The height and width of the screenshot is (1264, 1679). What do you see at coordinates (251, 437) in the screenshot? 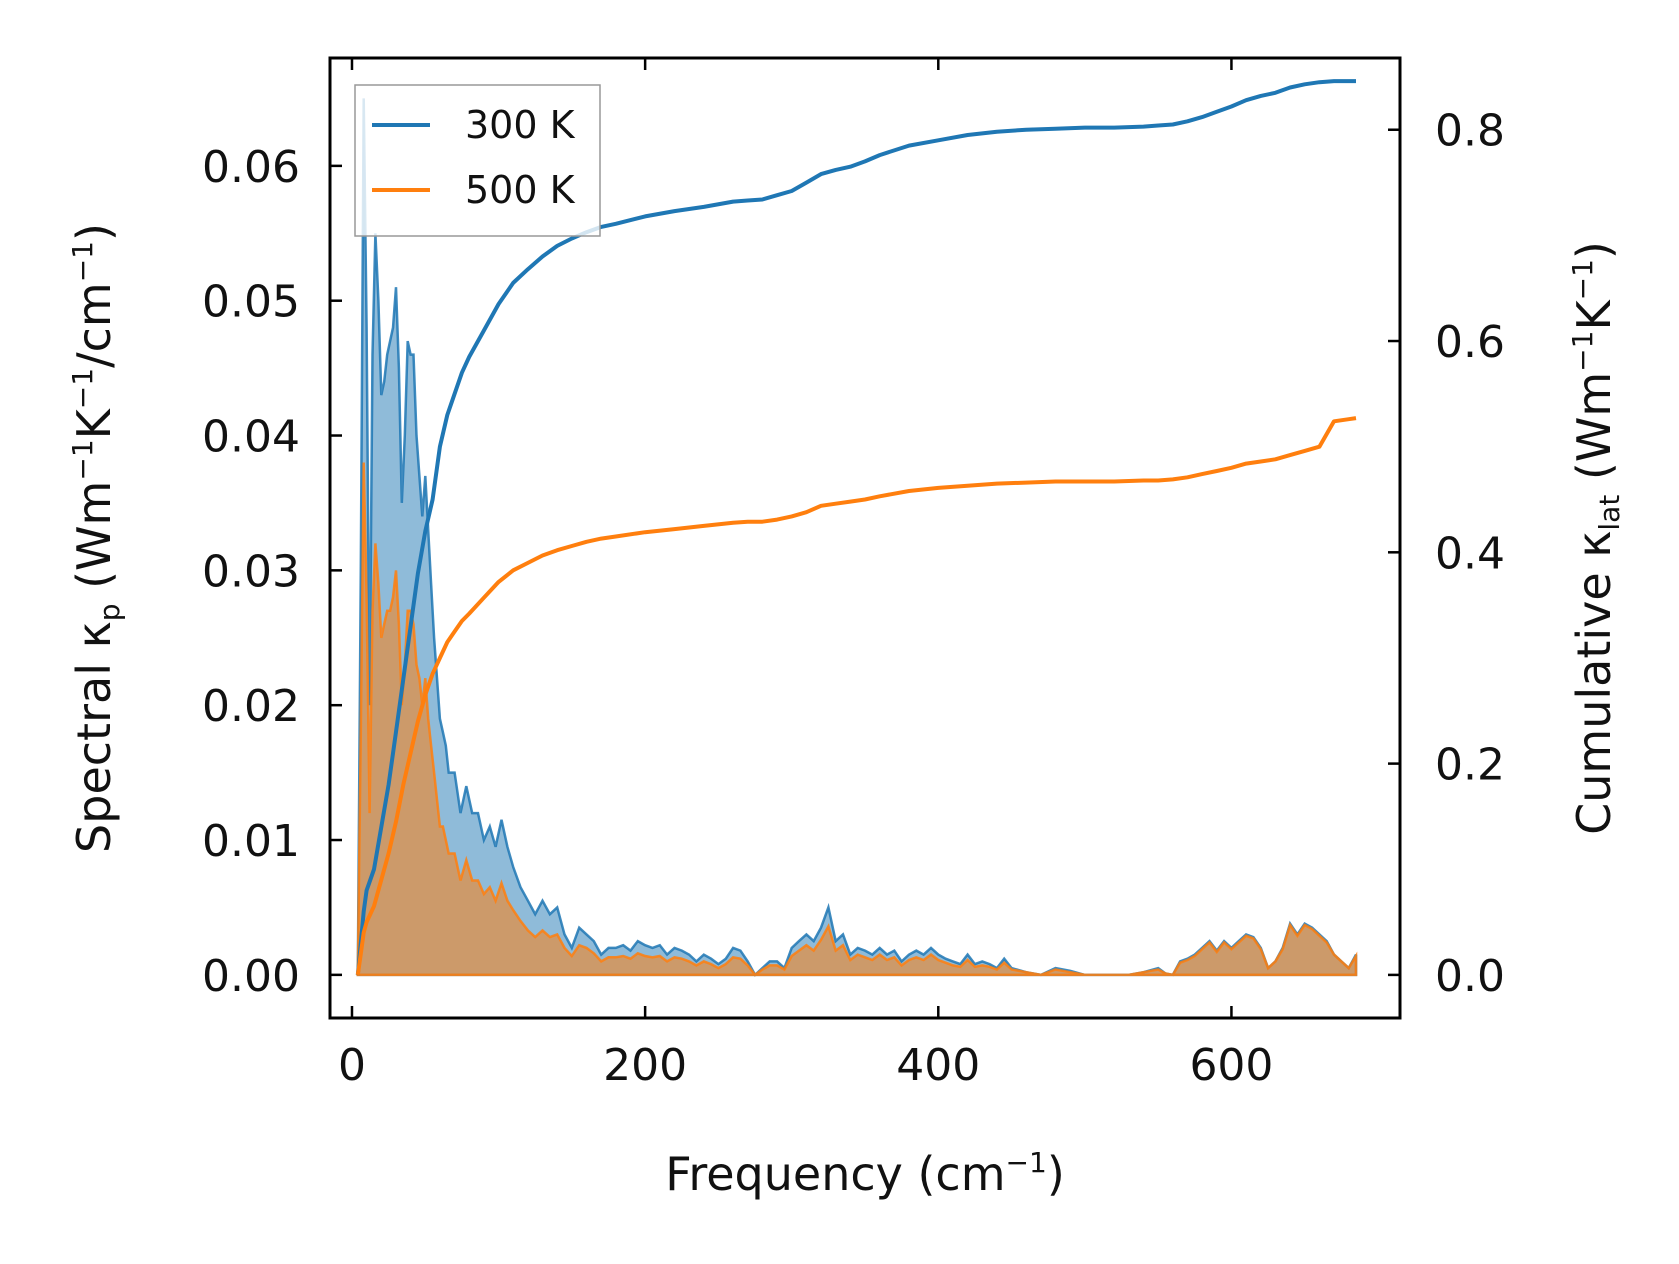
I see `y-tick-label-left: 0.04` at bounding box center [251, 437].